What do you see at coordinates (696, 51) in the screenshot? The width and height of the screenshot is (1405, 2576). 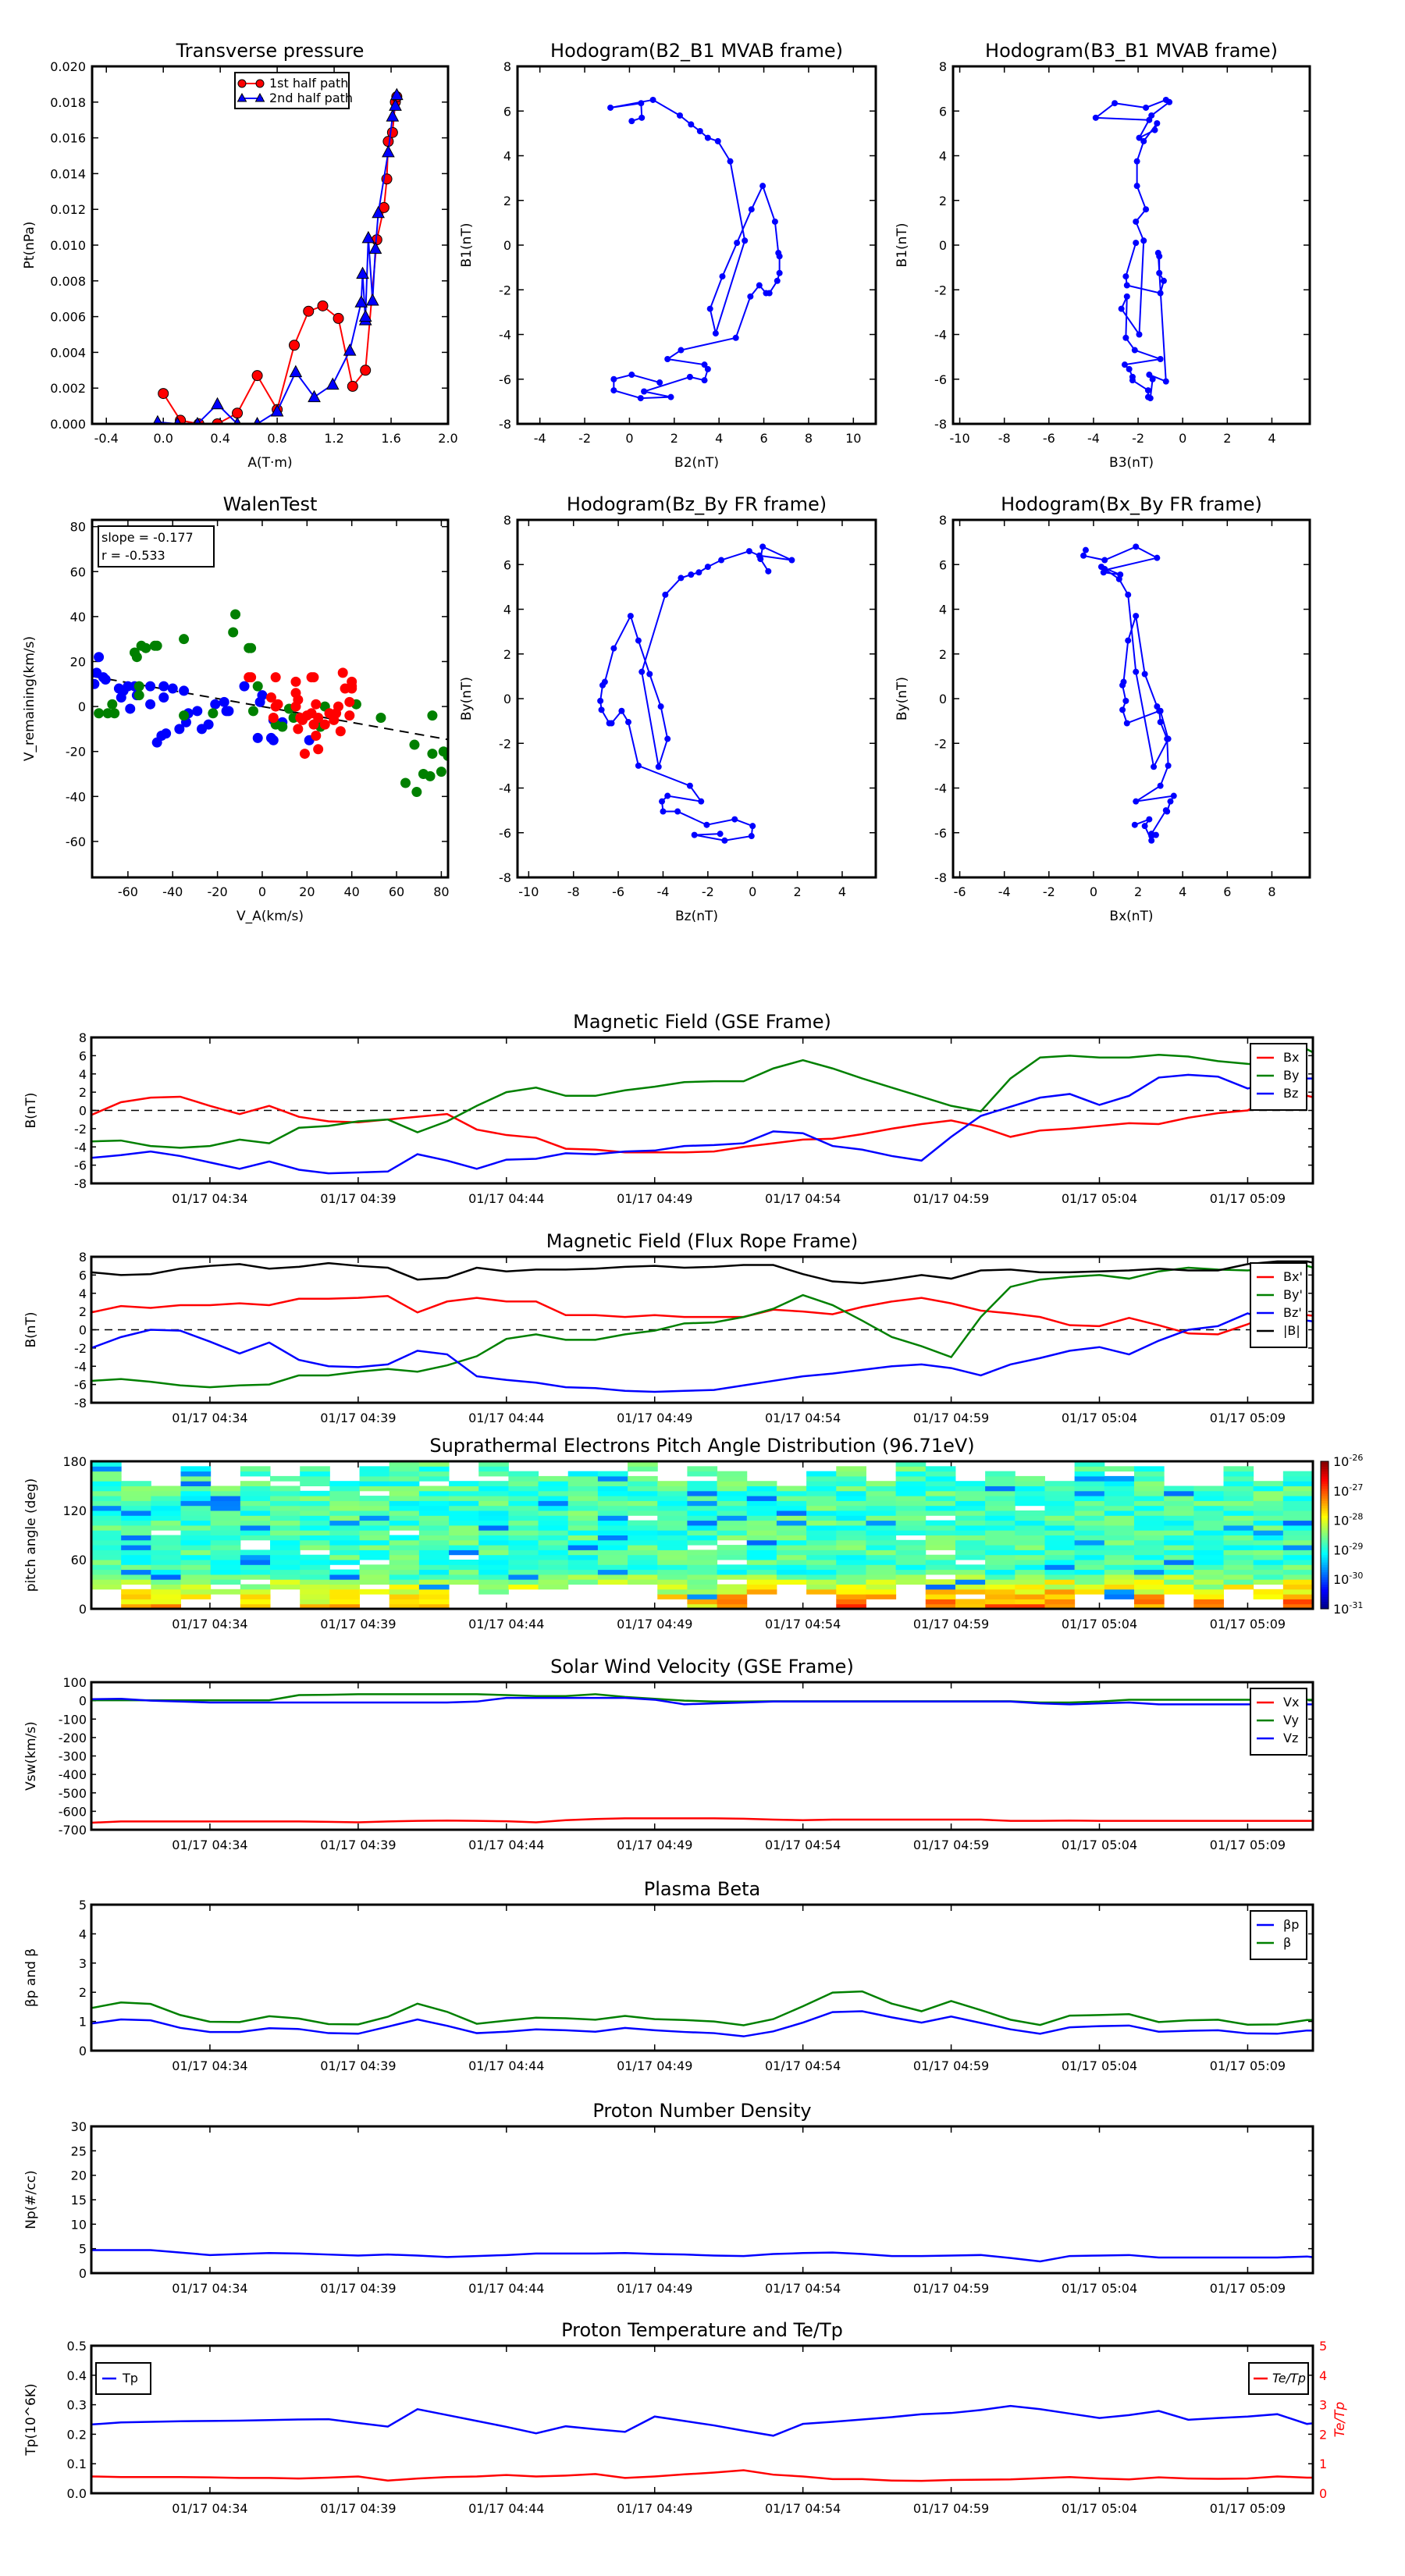 I see `chart-title: Hodogram(B2_B1 MVAB frame)` at bounding box center [696, 51].